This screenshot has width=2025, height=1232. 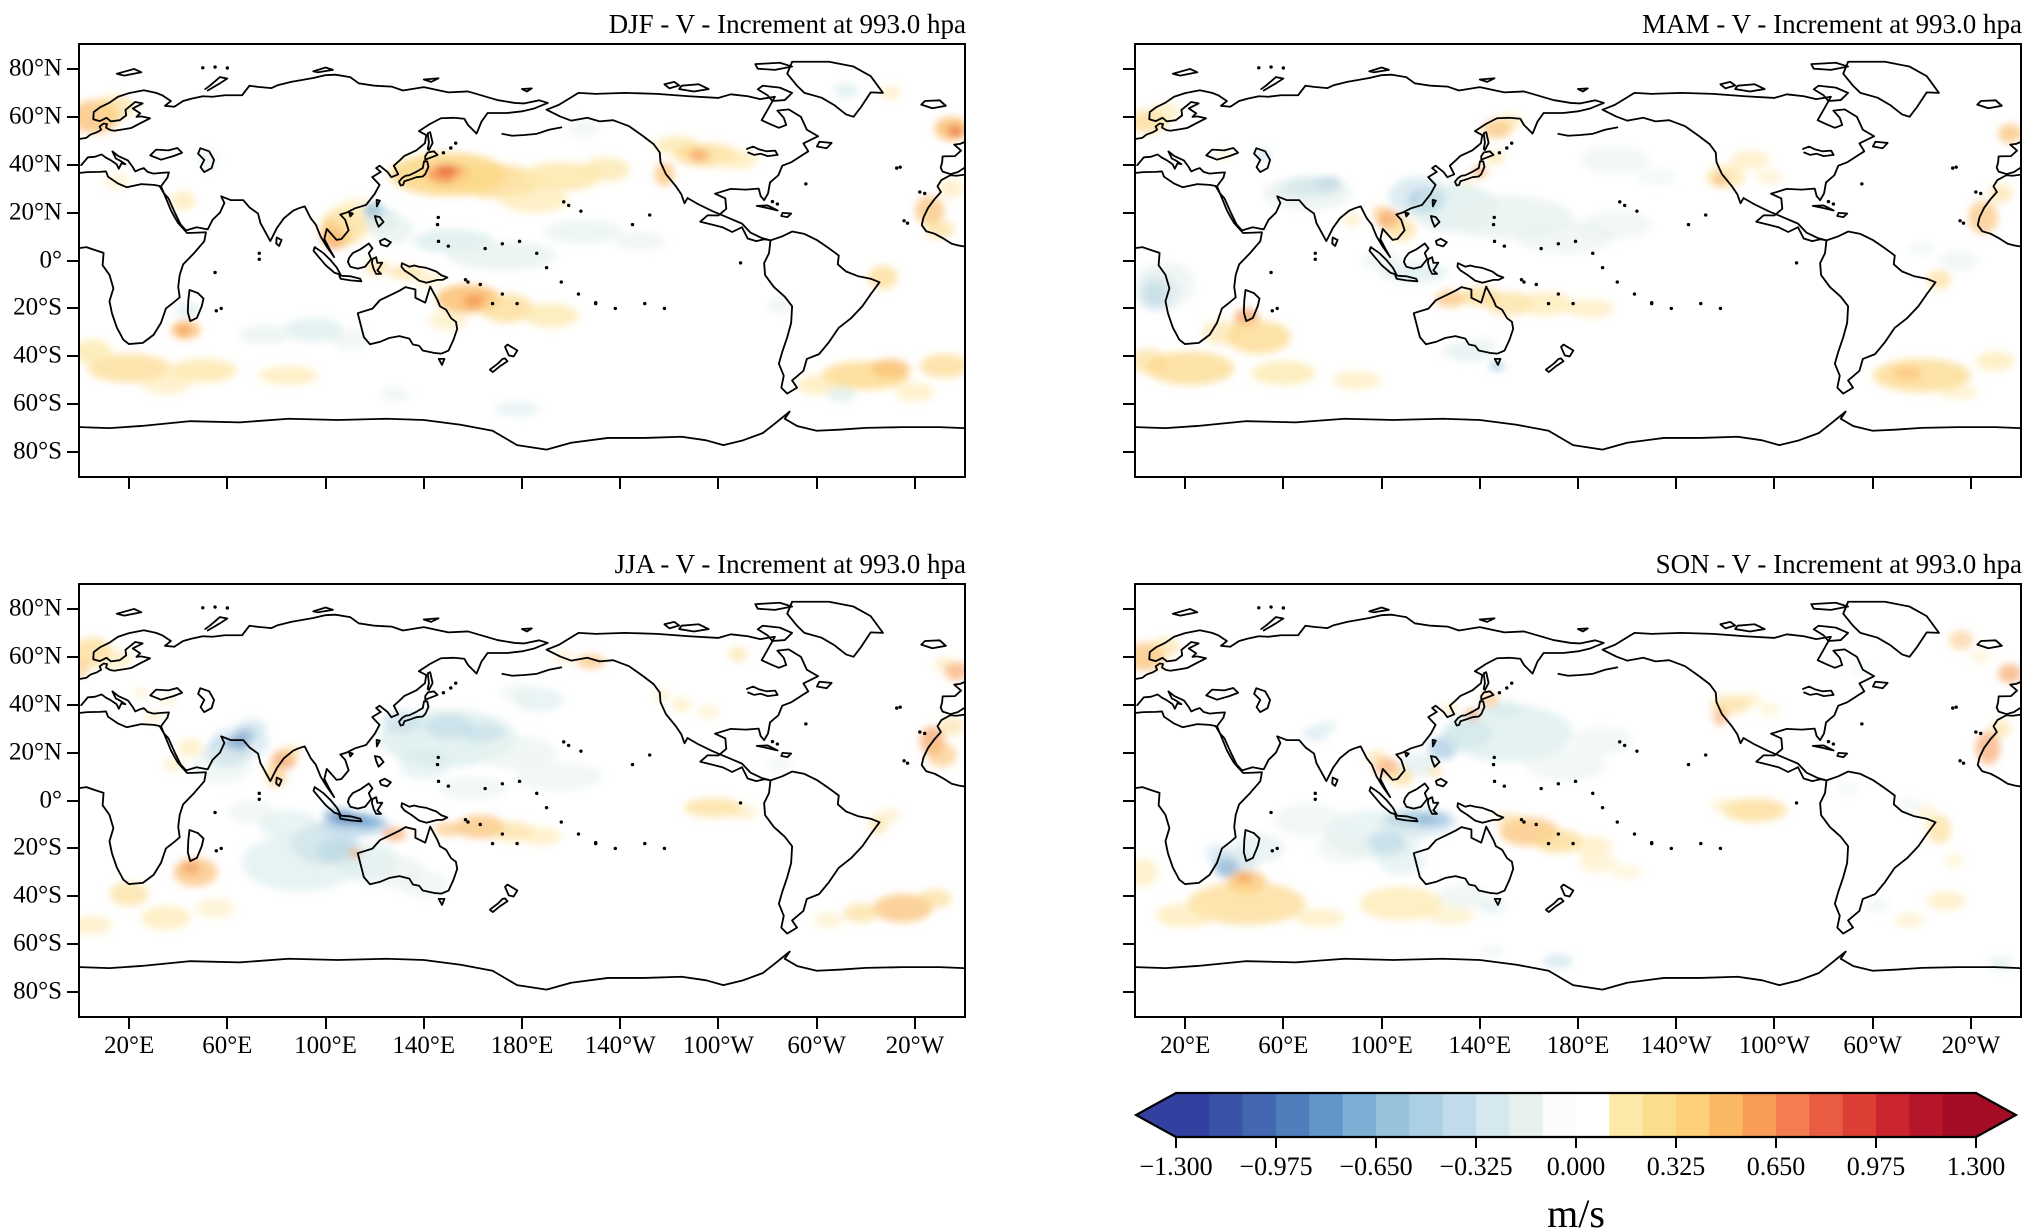 What do you see at coordinates (1487, 620) in the screenshot?
I see `coastline-new-siberian-islands` at bounding box center [1487, 620].